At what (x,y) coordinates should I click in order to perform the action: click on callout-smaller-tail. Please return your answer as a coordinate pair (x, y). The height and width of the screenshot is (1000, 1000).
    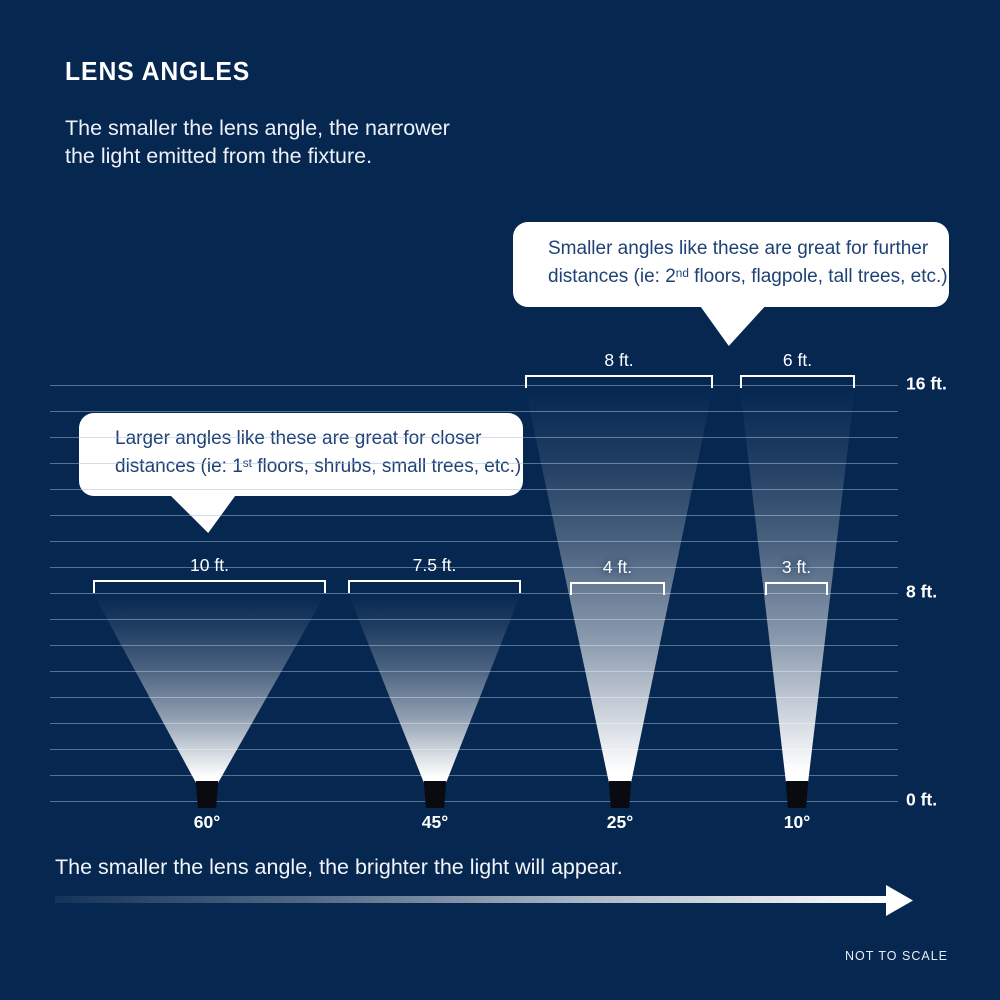
    Looking at the image, I should click on (733, 324).